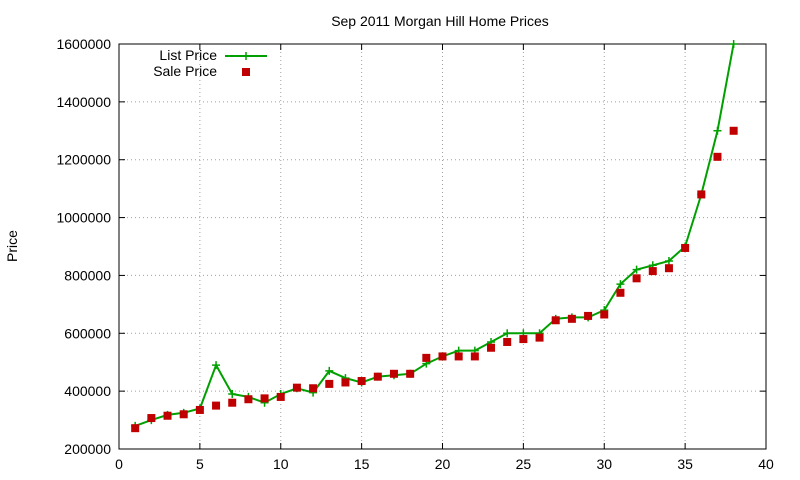 This screenshot has width=800, height=480. What do you see at coordinates (200, 464) in the screenshot?
I see `x-tick-label: 5` at bounding box center [200, 464].